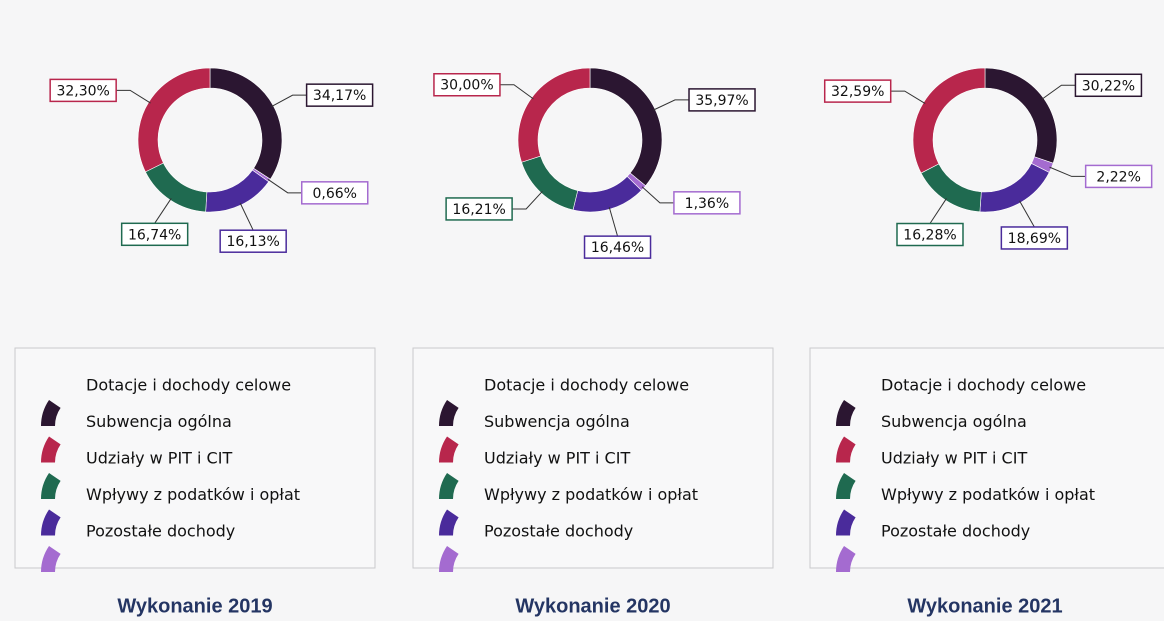  I want to click on data-label: 2,22%, so click(1118, 177).